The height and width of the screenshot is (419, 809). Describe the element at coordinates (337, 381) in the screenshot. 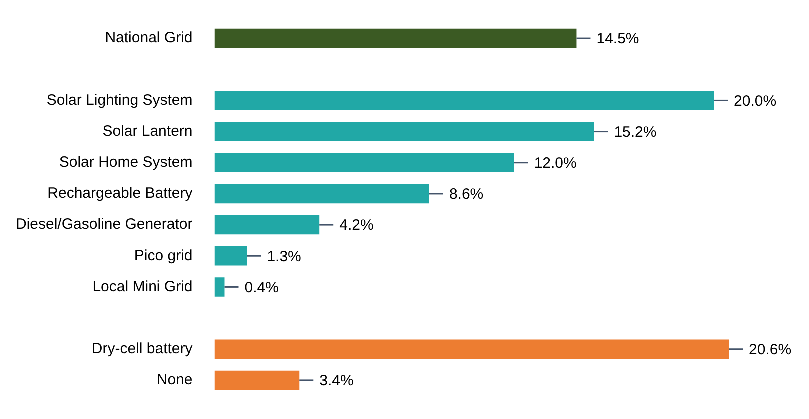

I see `data-label: 3.4%` at that location.